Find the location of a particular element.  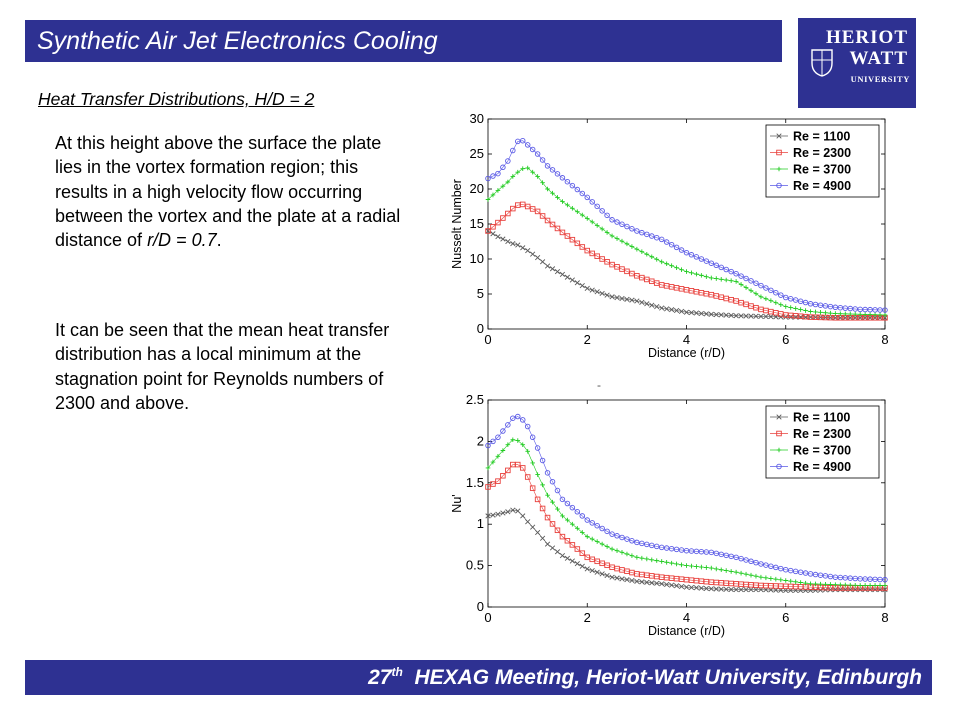

footer-ordinal-suffix: th is located at coordinates (397, 672).